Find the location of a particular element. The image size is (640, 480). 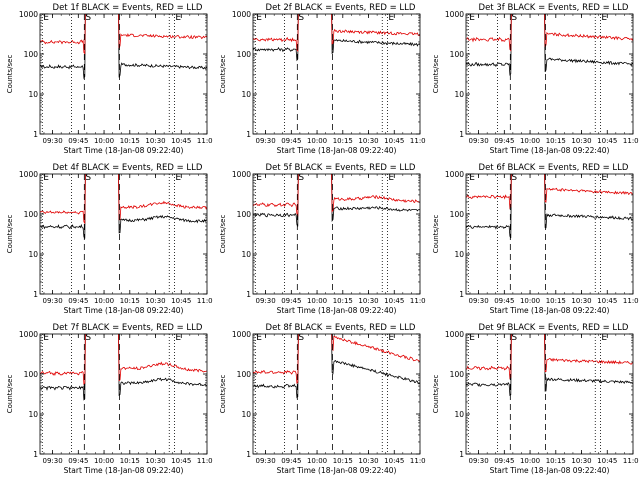

chart-title: Det 5f BLACK = Events, RED = LLD is located at coordinates (341, 168).